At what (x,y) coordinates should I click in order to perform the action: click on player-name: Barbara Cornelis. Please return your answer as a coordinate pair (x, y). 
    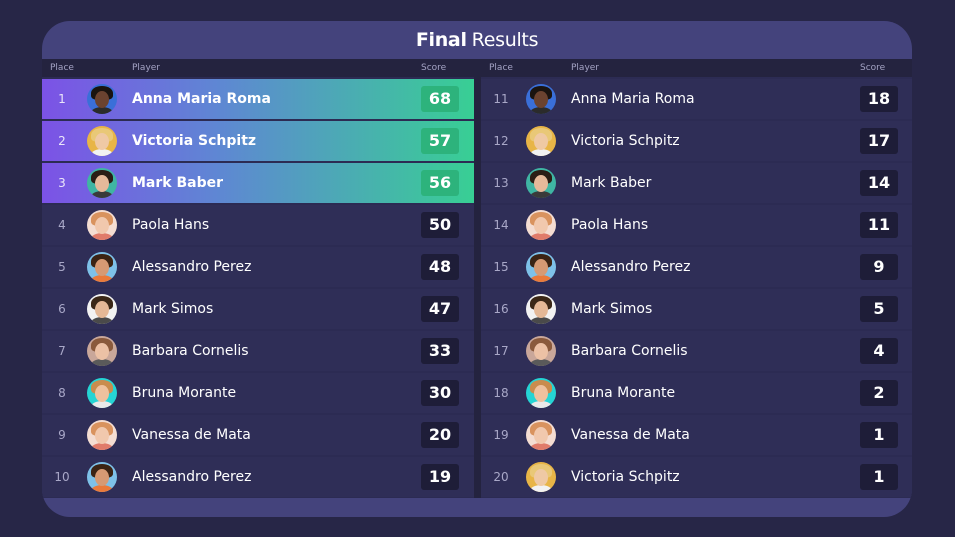
    Looking at the image, I should click on (629, 351).